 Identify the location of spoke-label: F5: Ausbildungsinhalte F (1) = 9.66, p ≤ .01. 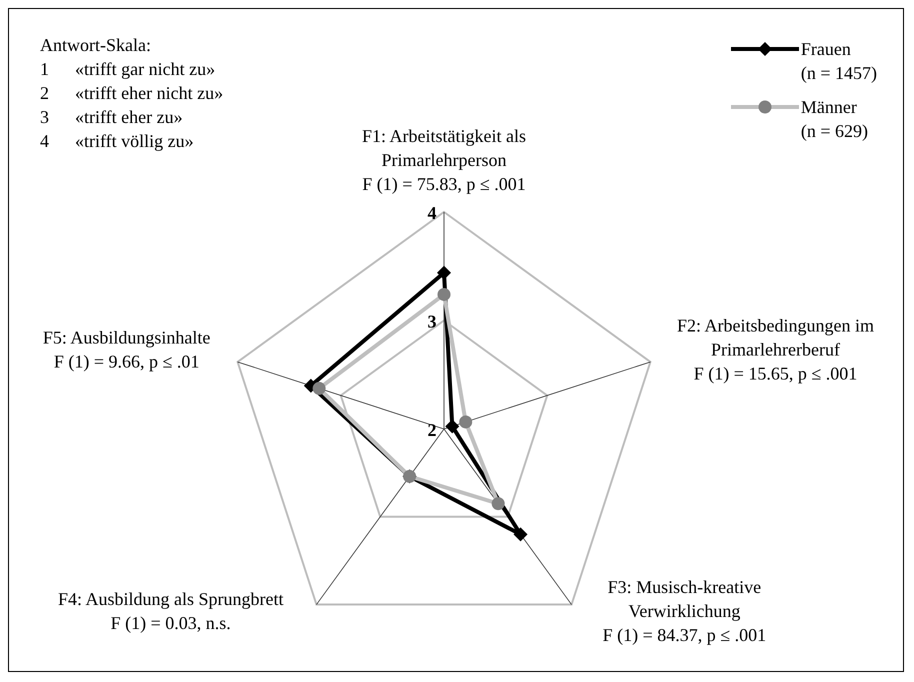
(126, 349).